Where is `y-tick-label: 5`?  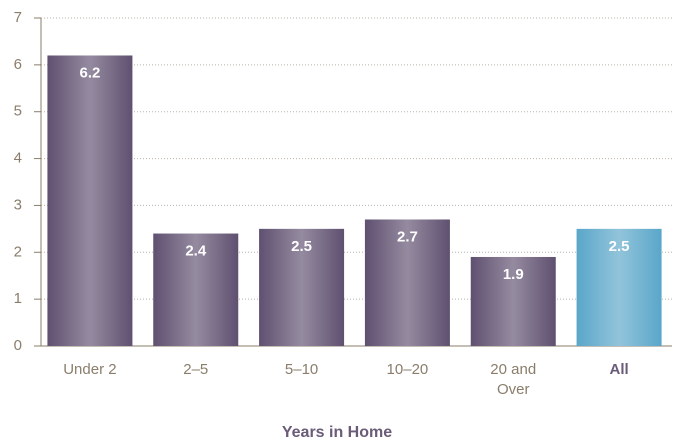 y-tick-label: 5 is located at coordinates (18, 111).